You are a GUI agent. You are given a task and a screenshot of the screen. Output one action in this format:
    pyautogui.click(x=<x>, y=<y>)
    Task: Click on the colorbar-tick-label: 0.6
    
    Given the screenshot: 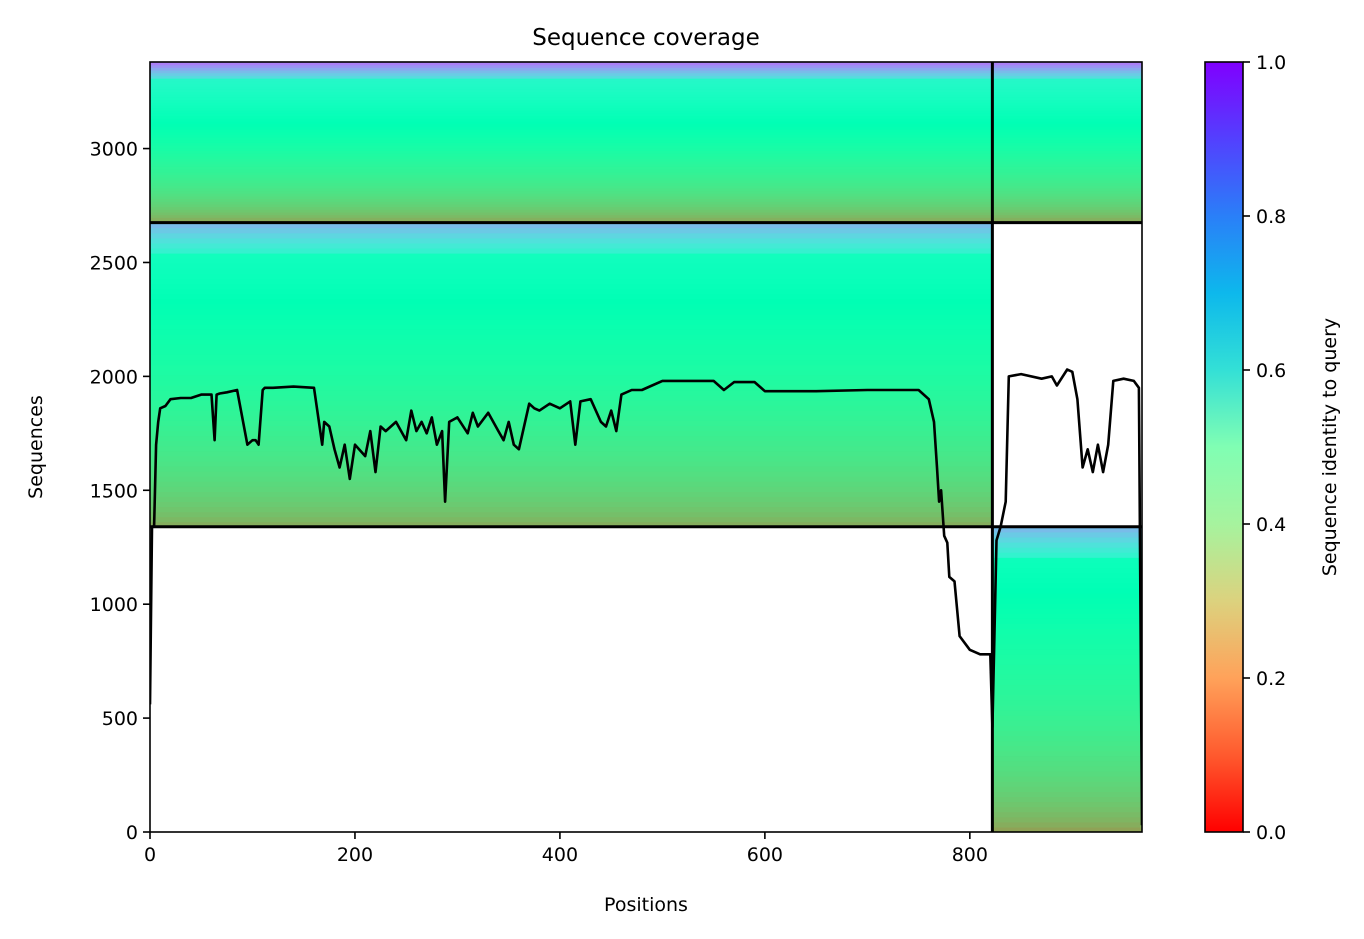 What is the action you would take?
    pyautogui.click(x=1271, y=371)
    